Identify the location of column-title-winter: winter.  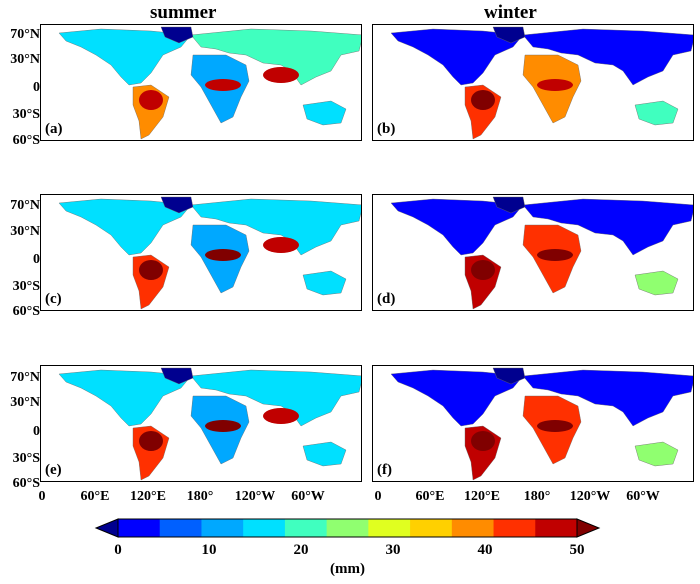
(510, 12).